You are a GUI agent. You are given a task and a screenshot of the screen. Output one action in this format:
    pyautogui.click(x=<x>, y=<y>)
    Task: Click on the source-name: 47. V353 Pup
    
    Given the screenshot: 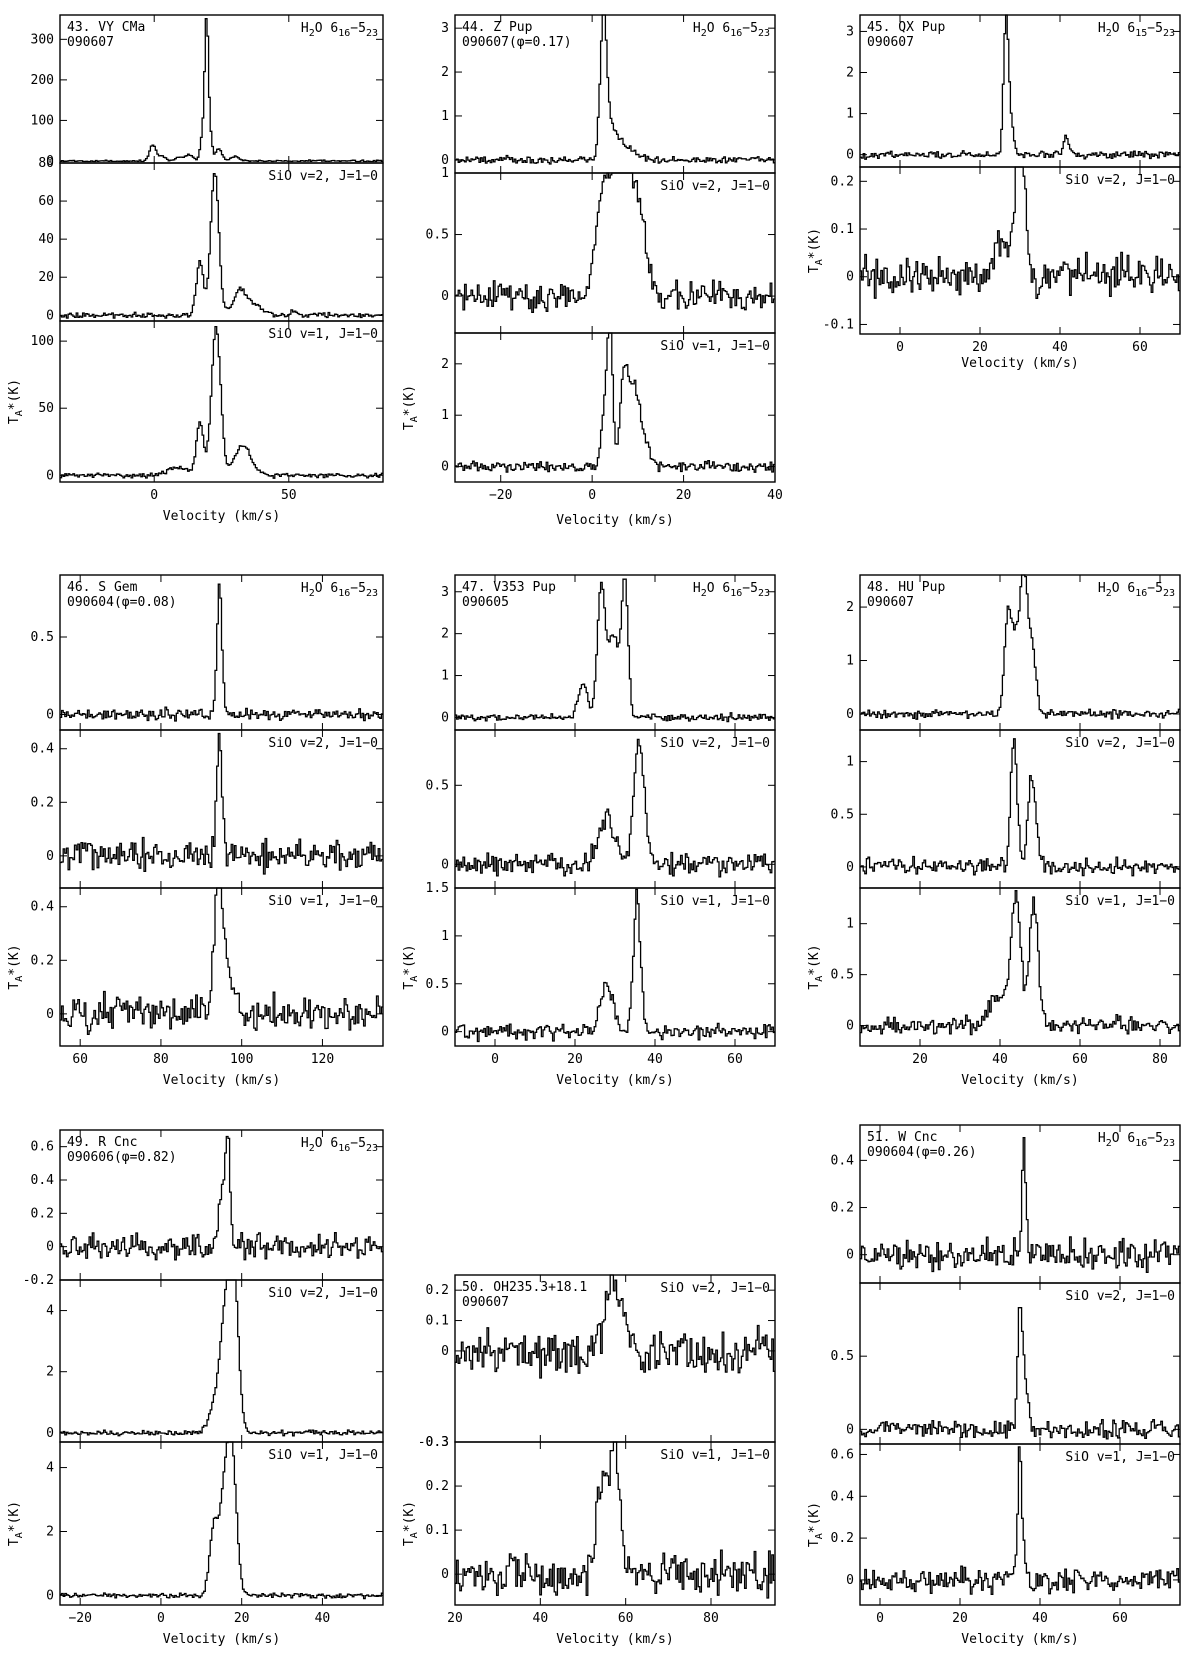 What is the action you would take?
    pyautogui.click(x=509, y=587)
    